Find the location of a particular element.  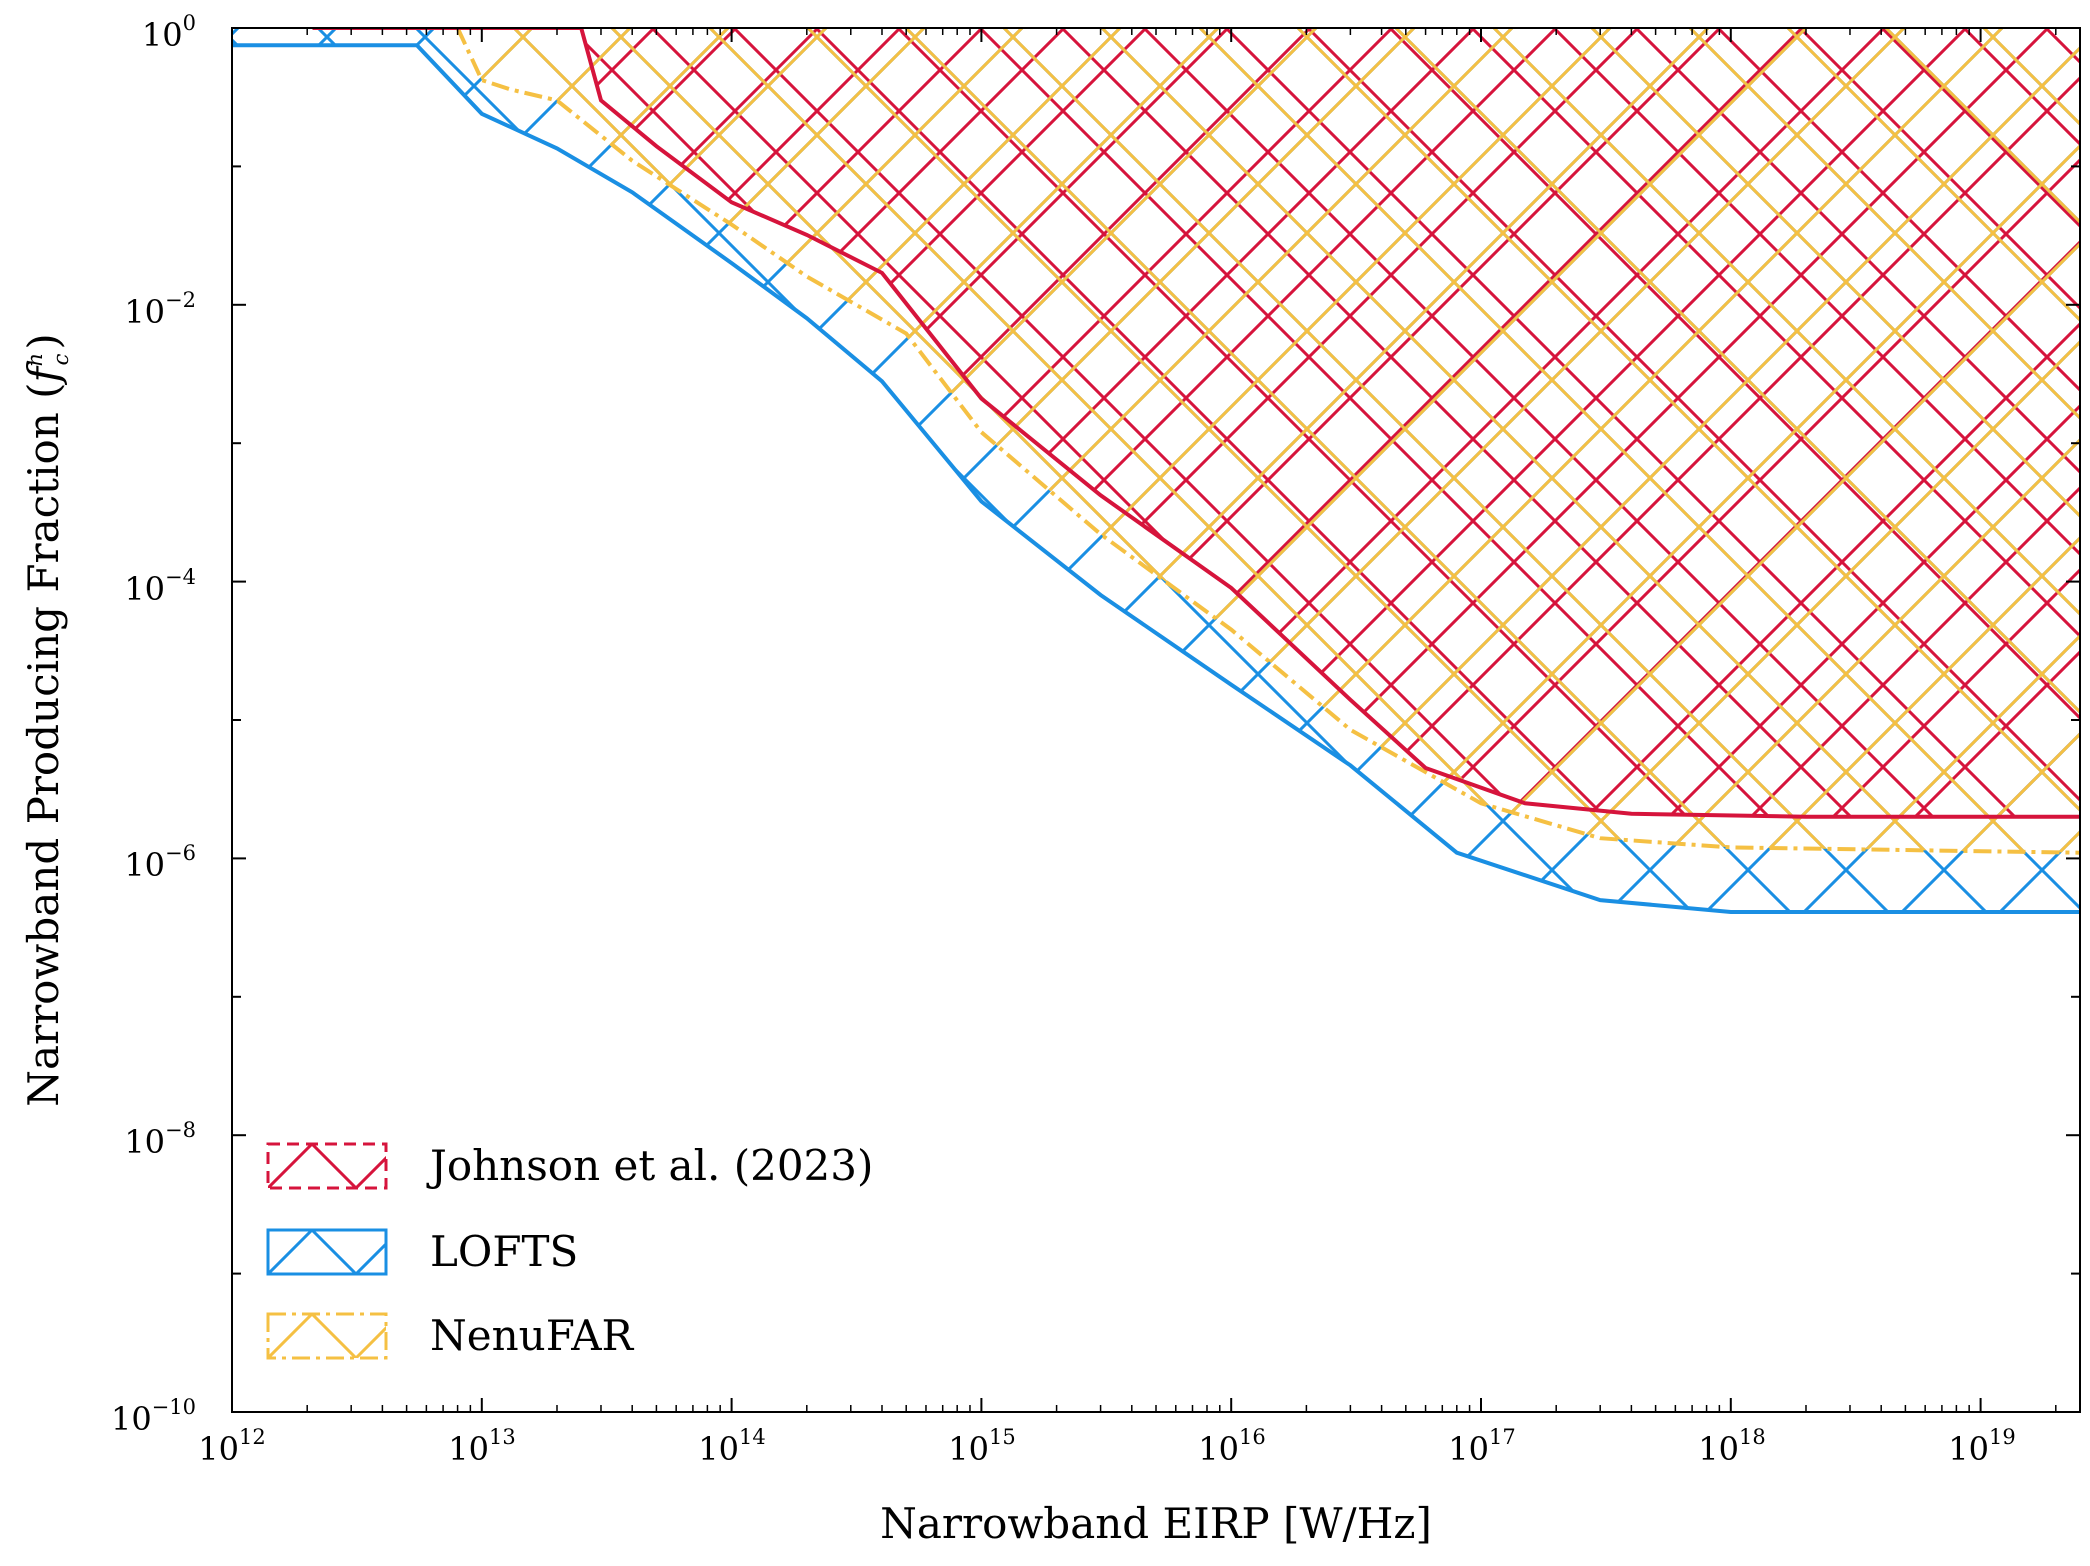

legend-item-nenufar: NenuFAR is located at coordinates (450, 1335).